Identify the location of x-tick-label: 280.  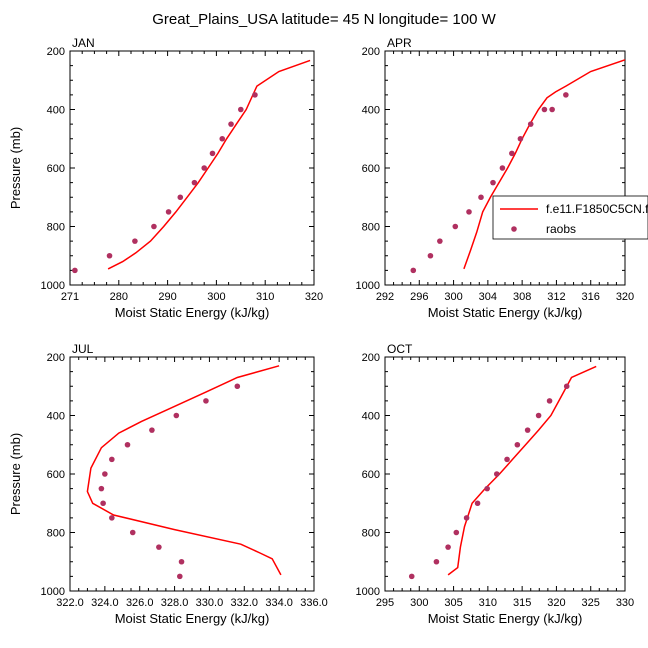
(119, 297).